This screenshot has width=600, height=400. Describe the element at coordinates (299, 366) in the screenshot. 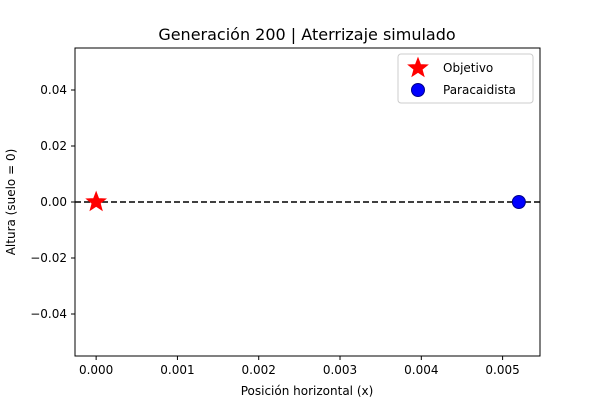

I see `x-axis: 0.000 0.001 0.002 0.003 0.004 0.005` at that location.